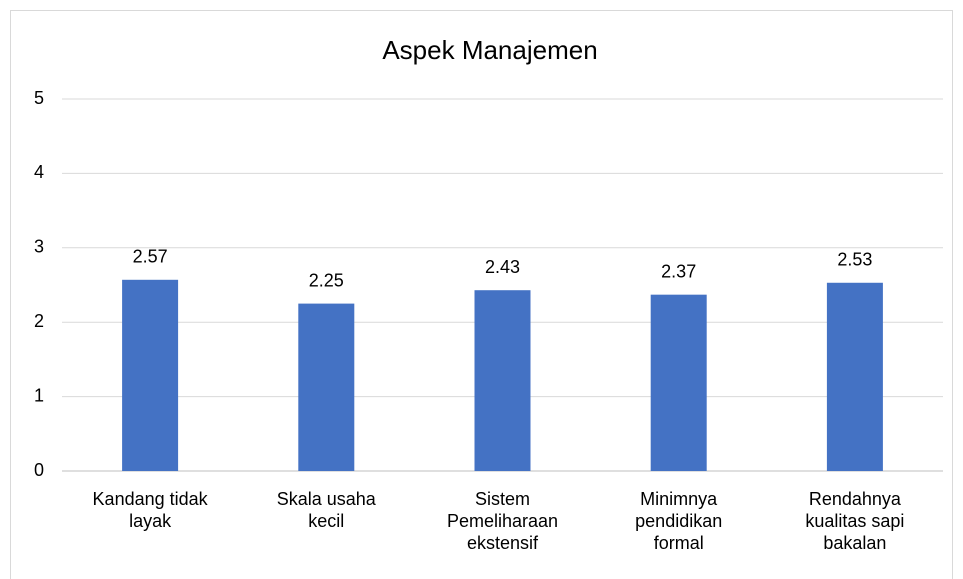 The image size is (963, 579). What do you see at coordinates (39, 98) in the screenshot?
I see `y-tick-label: 5` at bounding box center [39, 98].